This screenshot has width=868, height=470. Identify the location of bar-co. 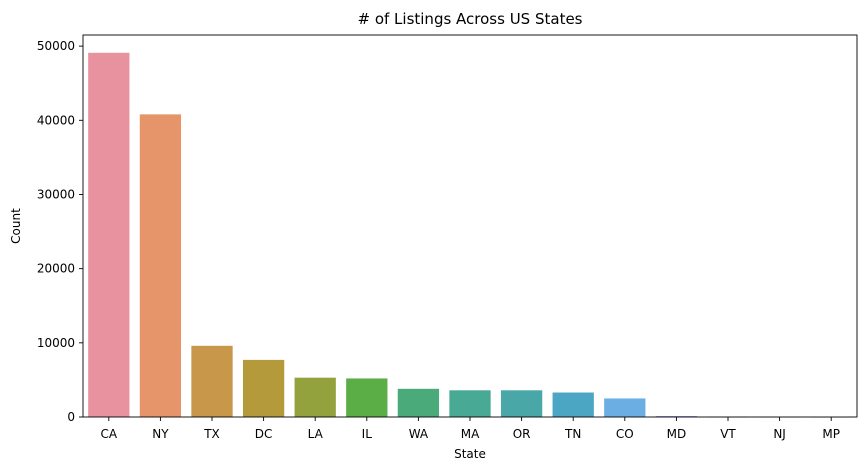
(625, 407).